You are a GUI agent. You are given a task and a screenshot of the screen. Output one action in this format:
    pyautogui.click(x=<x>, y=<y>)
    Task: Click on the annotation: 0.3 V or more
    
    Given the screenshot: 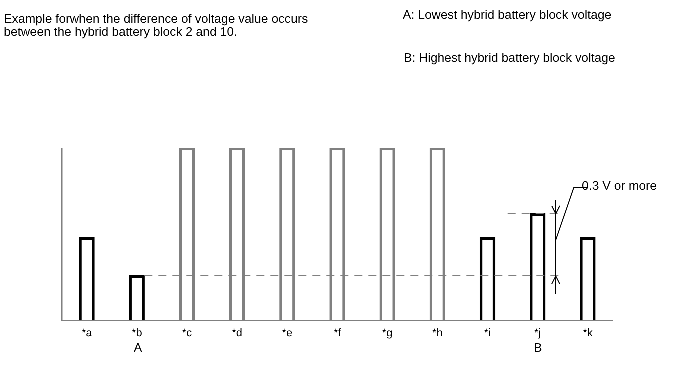 What is the action you would take?
    pyautogui.click(x=620, y=186)
    